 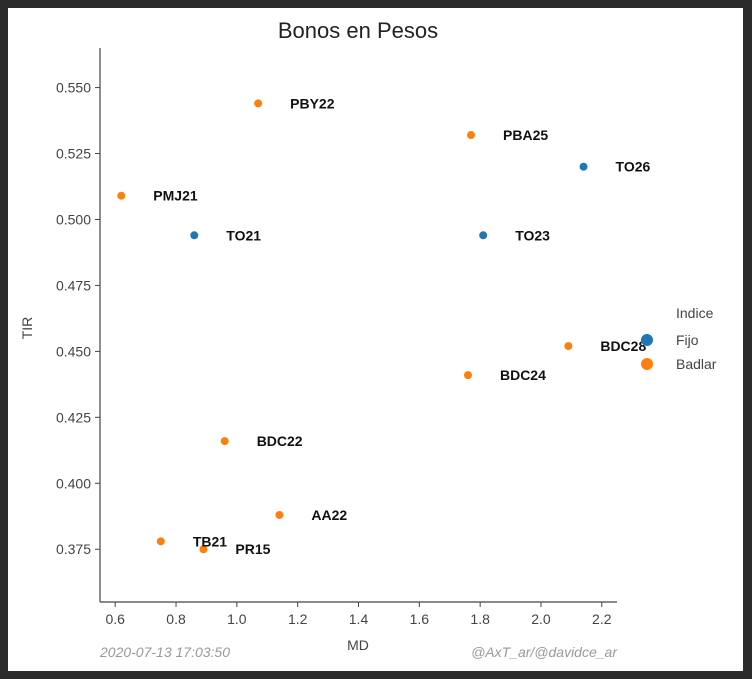 What do you see at coordinates (647, 340) in the screenshot?
I see `legend-marker-fijo` at bounding box center [647, 340].